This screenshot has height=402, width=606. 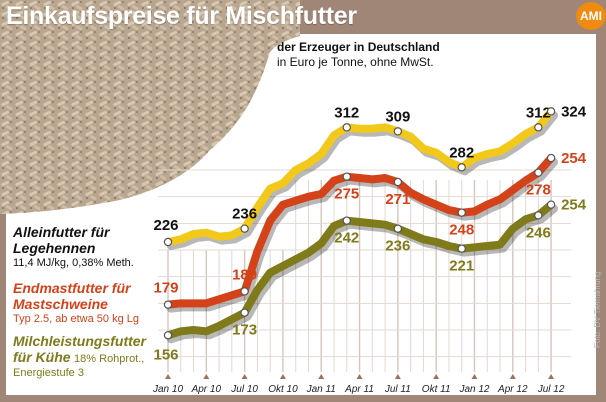 What do you see at coordinates (109, 359) in the screenshot?
I see `legend-detail: 18% Rohprot.,` at bounding box center [109, 359].